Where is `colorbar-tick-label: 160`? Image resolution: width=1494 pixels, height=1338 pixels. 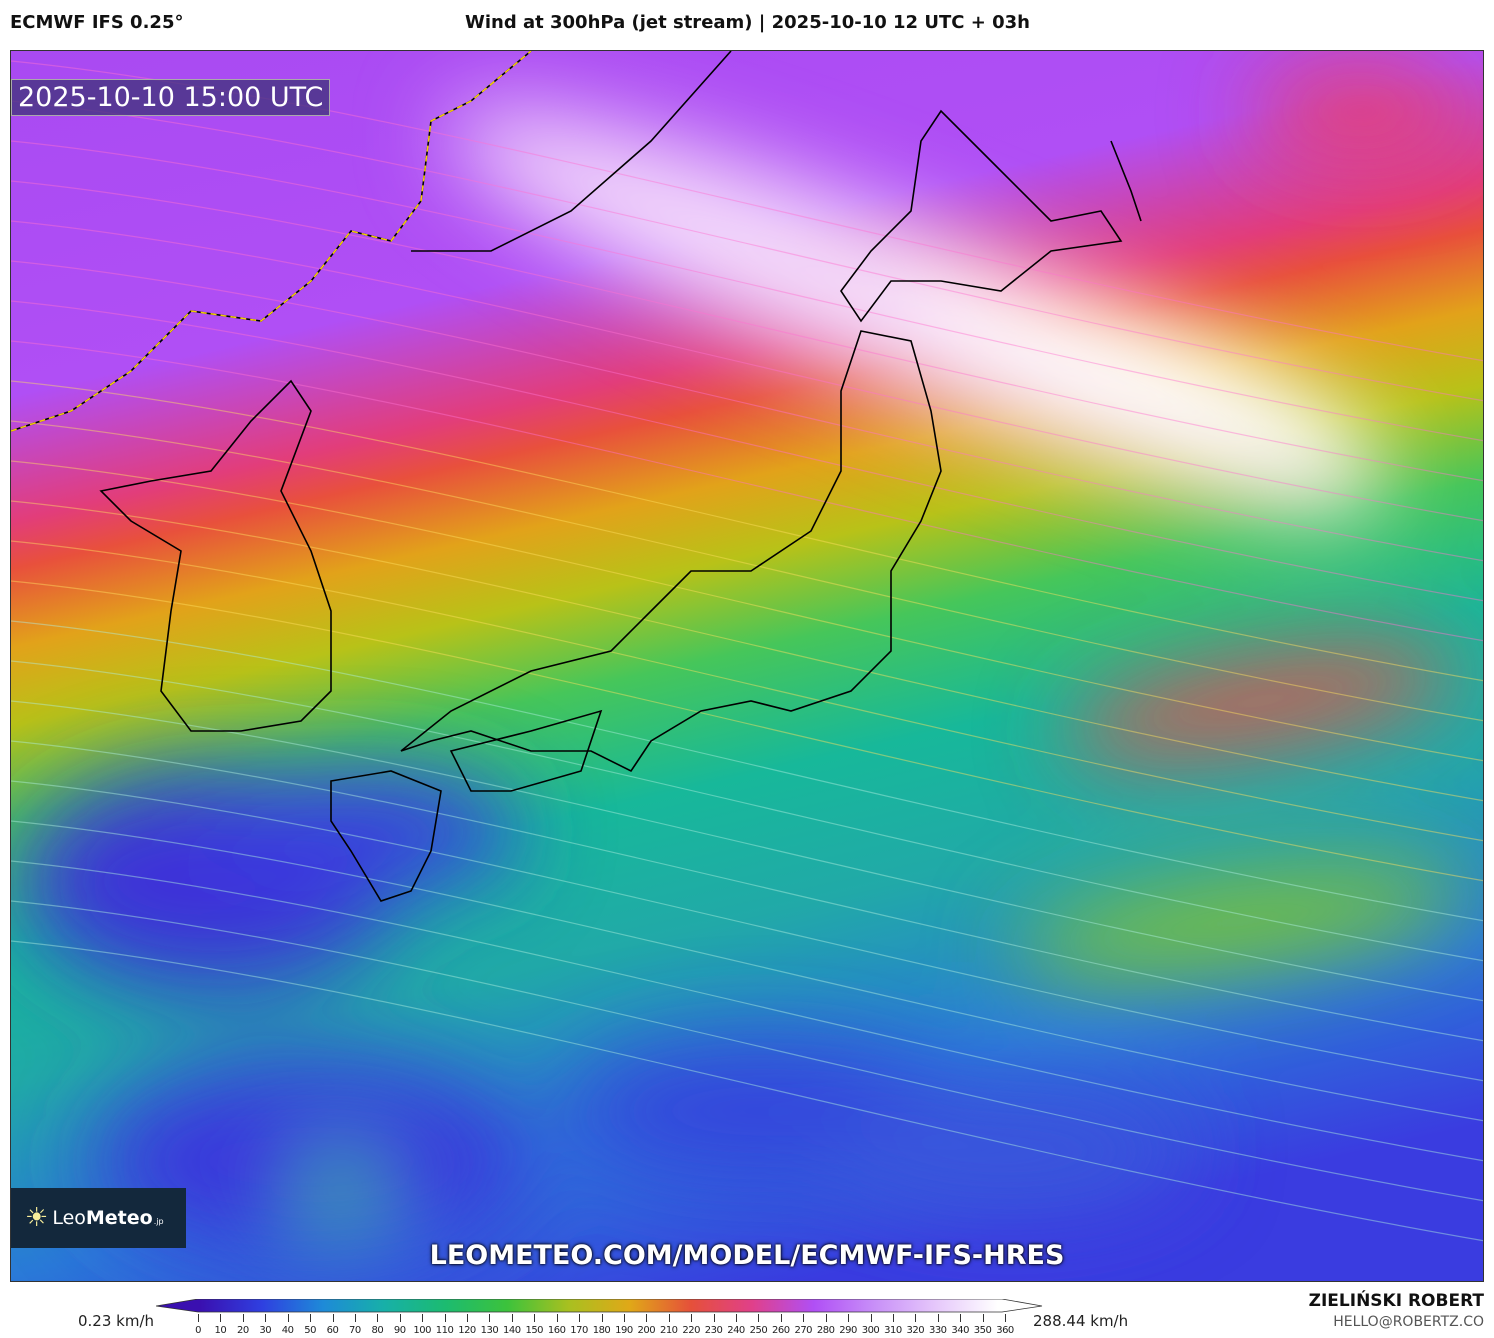
colorbar-tick-label: 160 is located at coordinates (556, 1330).